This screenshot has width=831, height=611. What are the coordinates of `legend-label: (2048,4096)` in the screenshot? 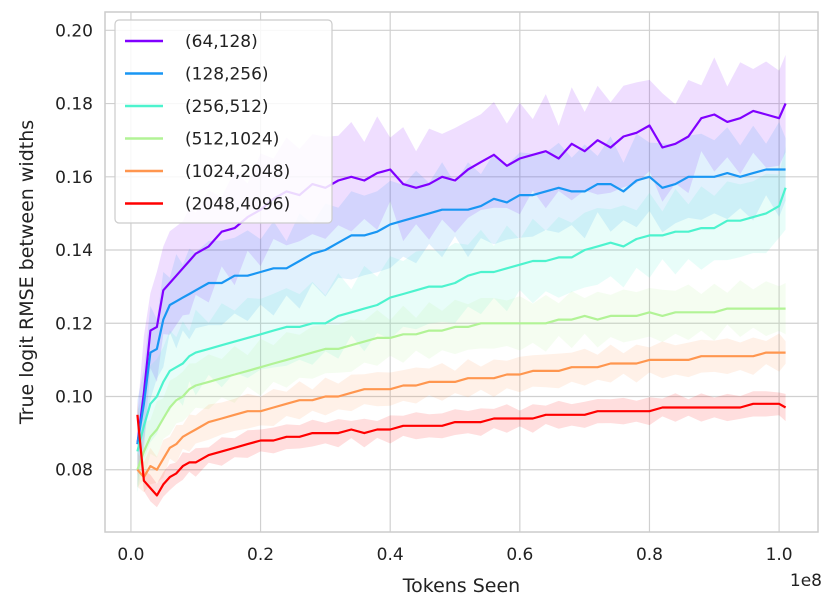 It's located at (237, 205).